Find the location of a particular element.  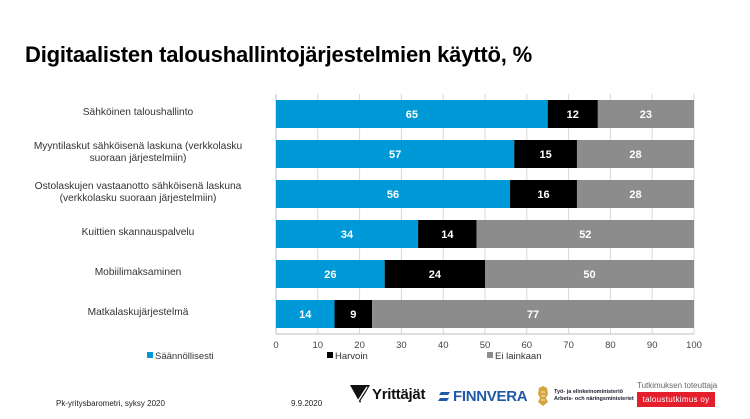

finnvera-logo-text: FINNVERA is located at coordinates (490, 396).